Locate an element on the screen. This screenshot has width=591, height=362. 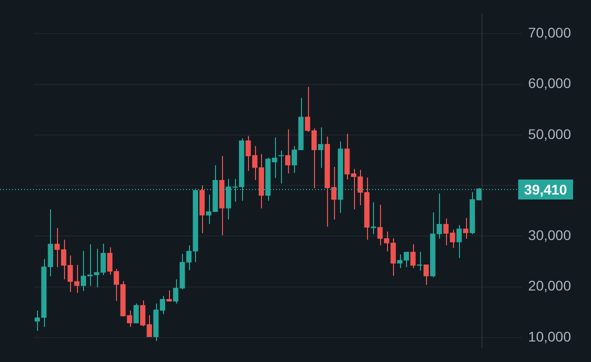
y-tick-label: 60,000 is located at coordinates (550, 83).